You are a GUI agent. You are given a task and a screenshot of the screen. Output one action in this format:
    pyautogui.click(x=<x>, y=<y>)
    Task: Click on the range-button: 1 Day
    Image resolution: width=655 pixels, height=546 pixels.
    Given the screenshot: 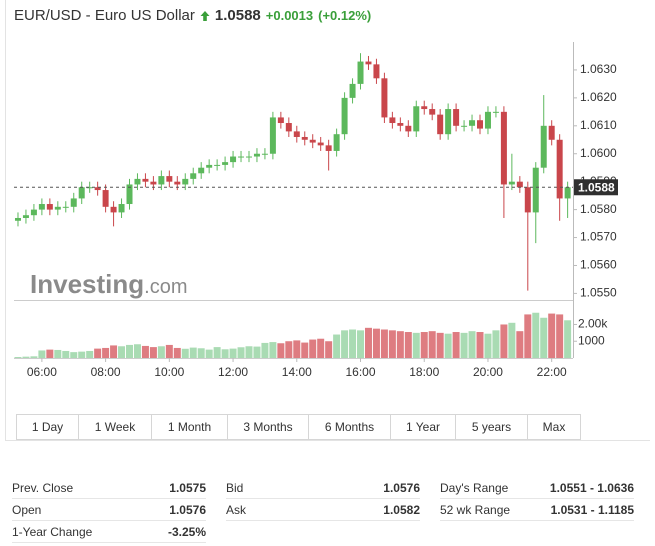 What is the action you would take?
    pyautogui.click(x=48, y=427)
    